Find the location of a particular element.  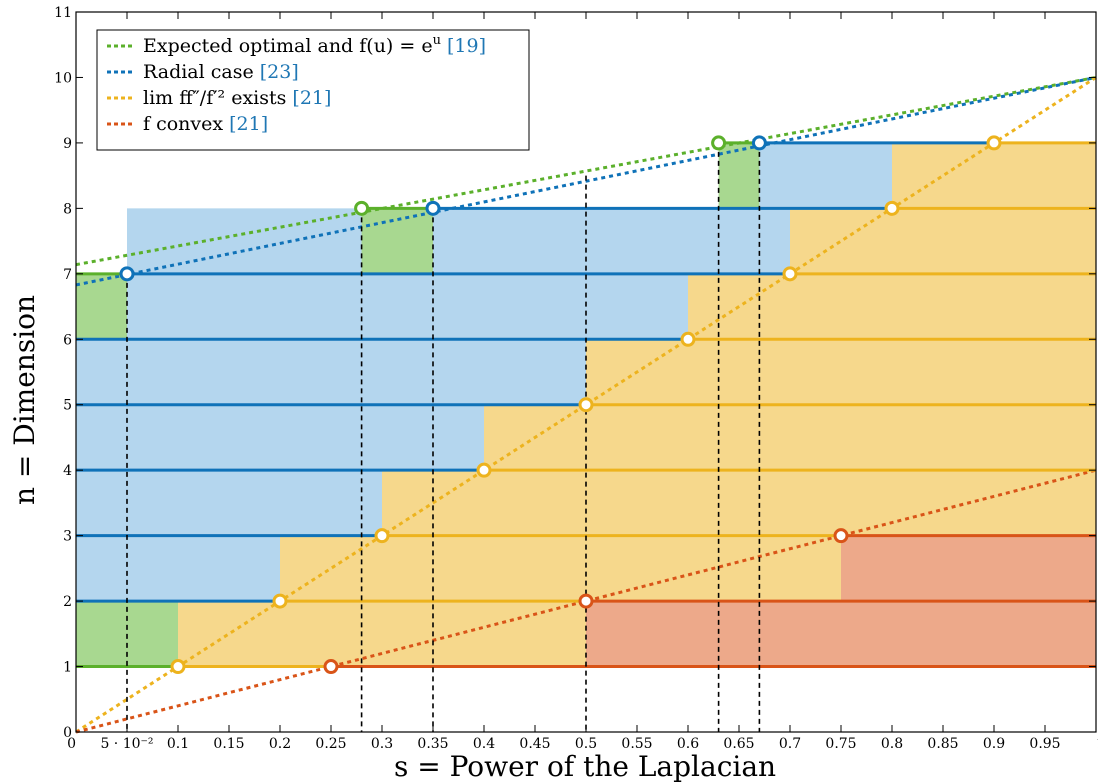

point-yellow-0.8-8 is located at coordinates (892, 208).